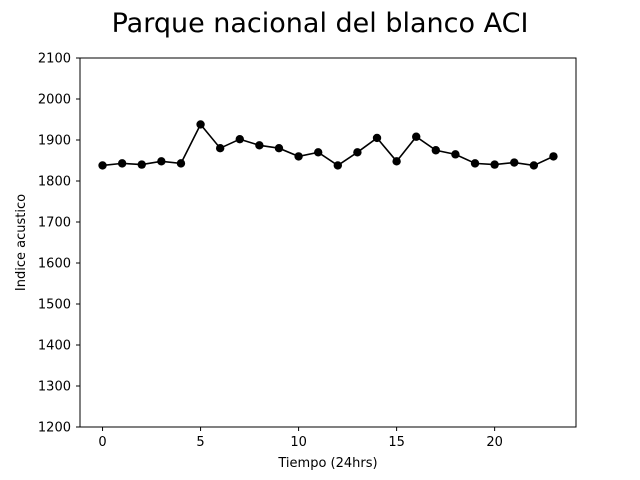  I want to click on y-tick-label: 1200, so click(54, 428).